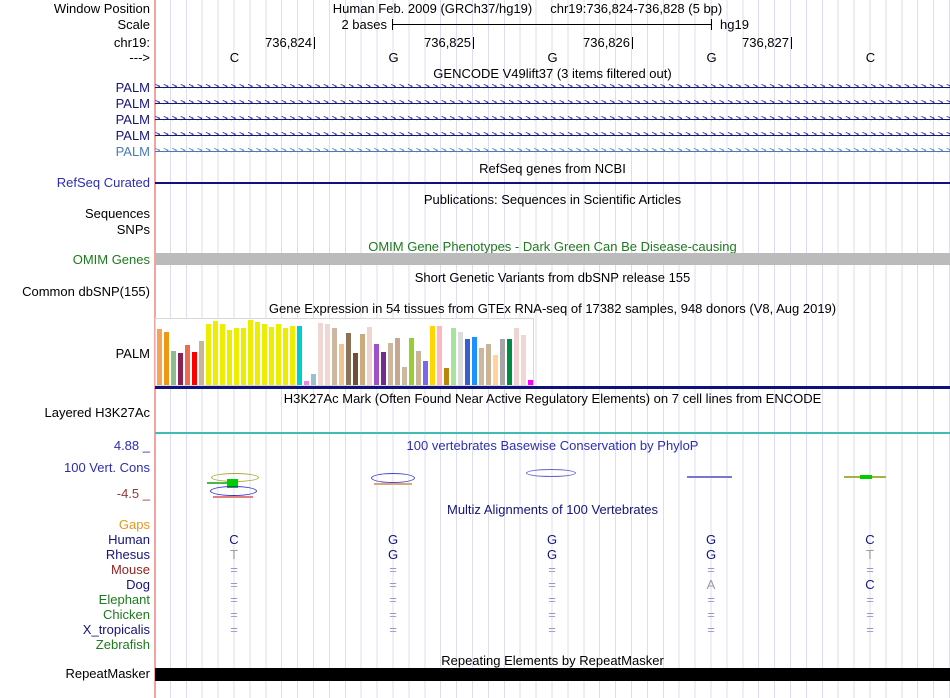 The width and height of the screenshot is (950, 698). What do you see at coordinates (552, 183) in the screenshot?
I see `refseq-curated-gene-line` at bounding box center [552, 183].